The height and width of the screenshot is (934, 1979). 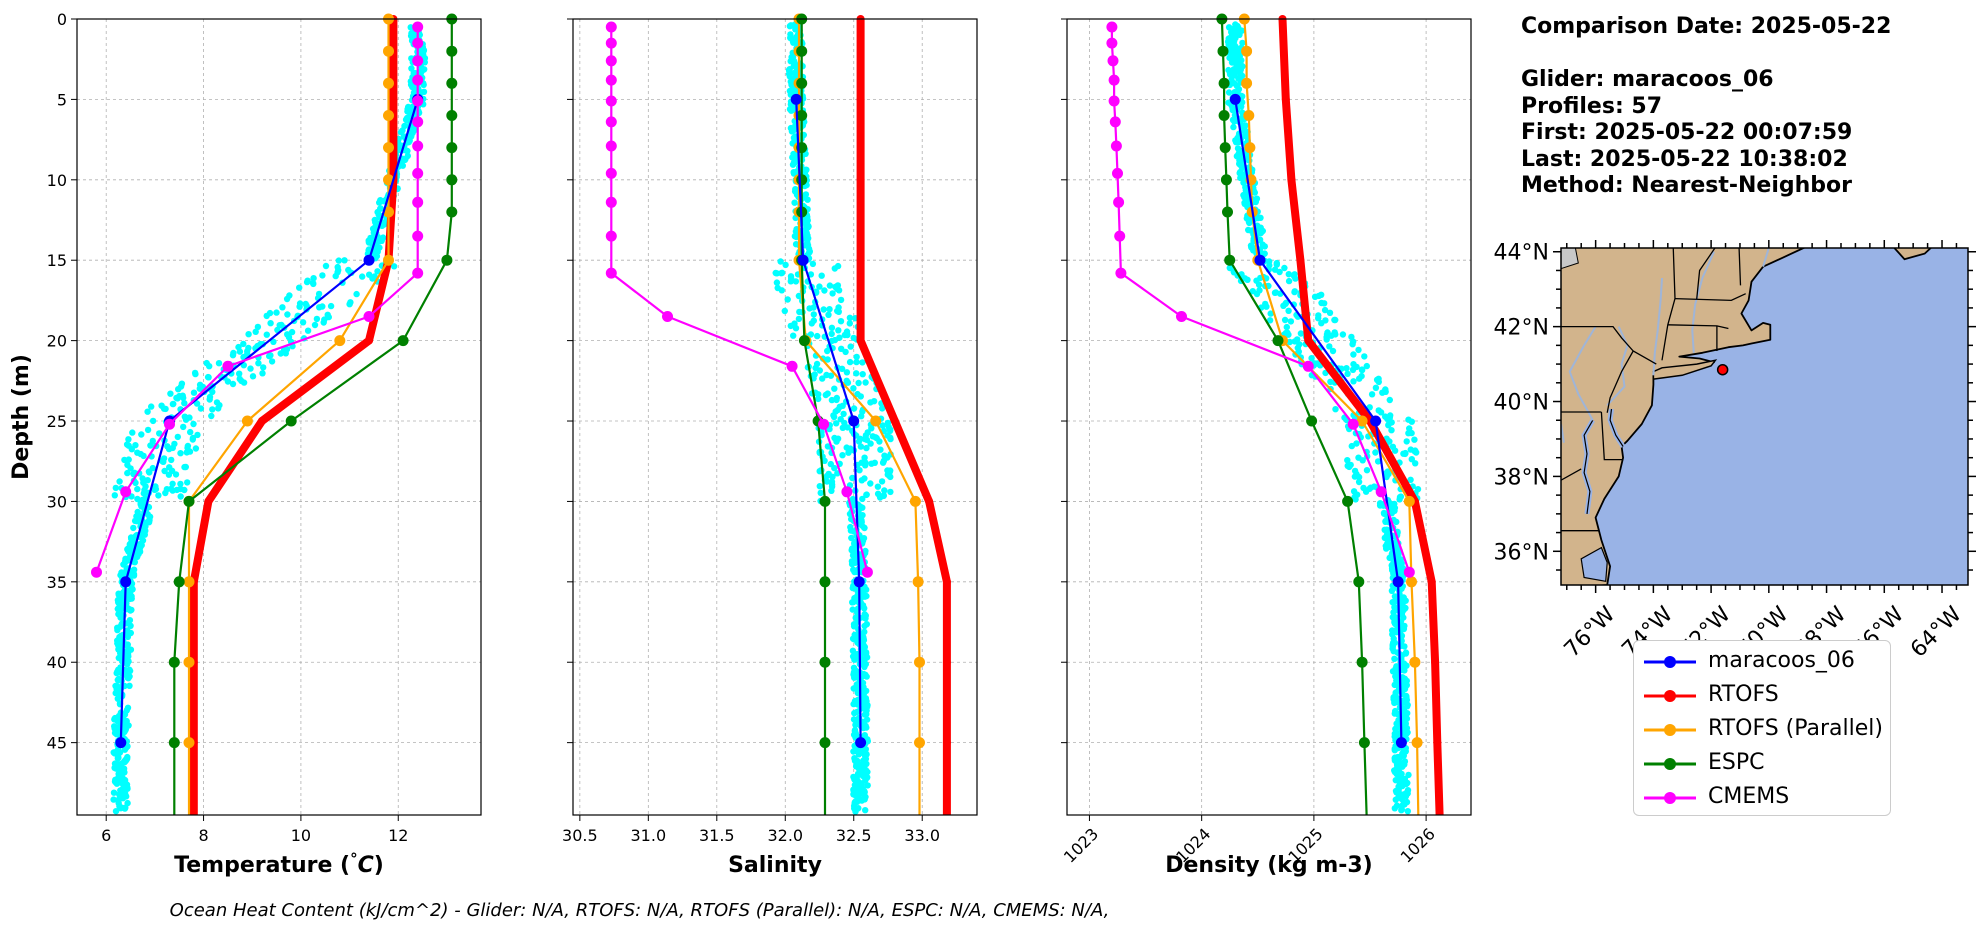 What do you see at coordinates (1764, 416) in the screenshot?
I see `map-frame` at bounding box center [1764, 416].